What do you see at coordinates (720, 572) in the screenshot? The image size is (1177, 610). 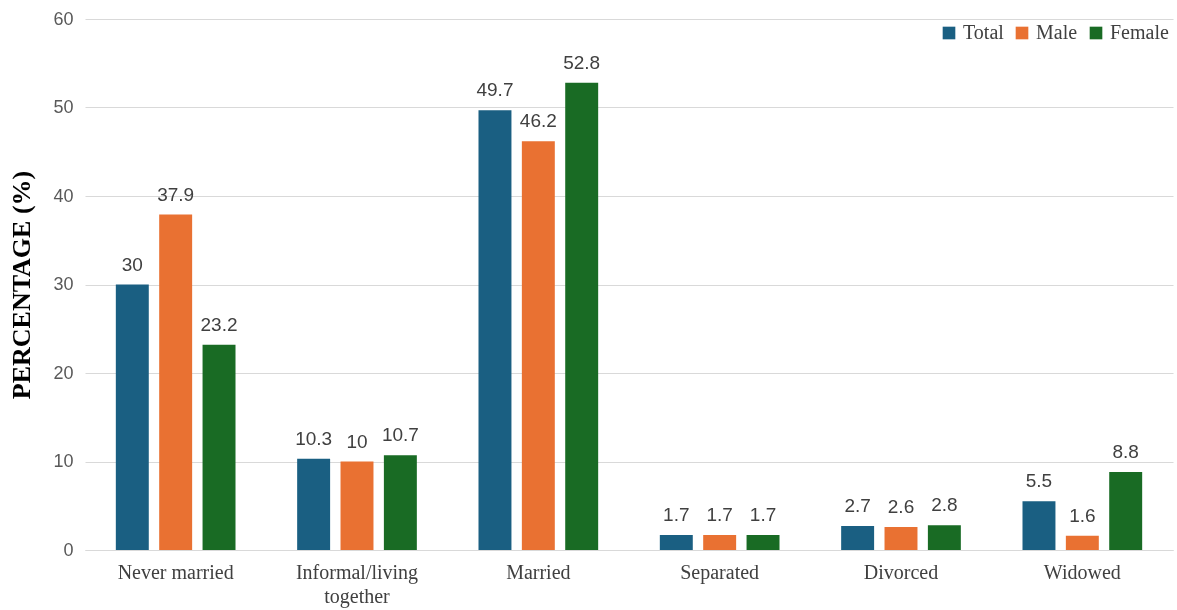 I see `x-tick-label: Separated` at bounding box center [720, 572].